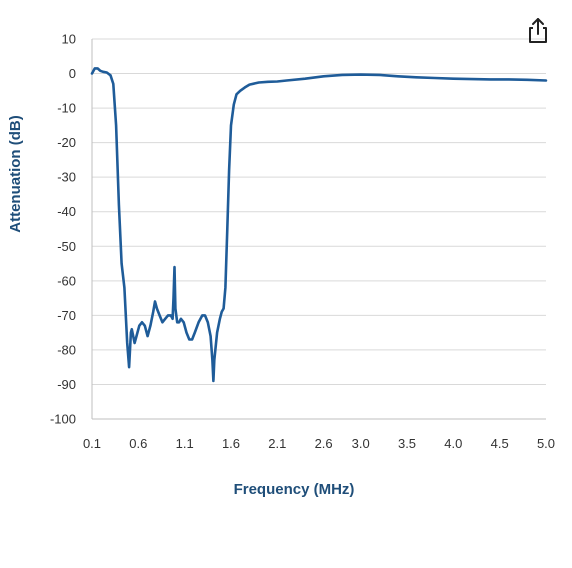 The width and height of the screenshot is (572, 568). I want to click on x-tick-label: 1.1, so click(185, 443).